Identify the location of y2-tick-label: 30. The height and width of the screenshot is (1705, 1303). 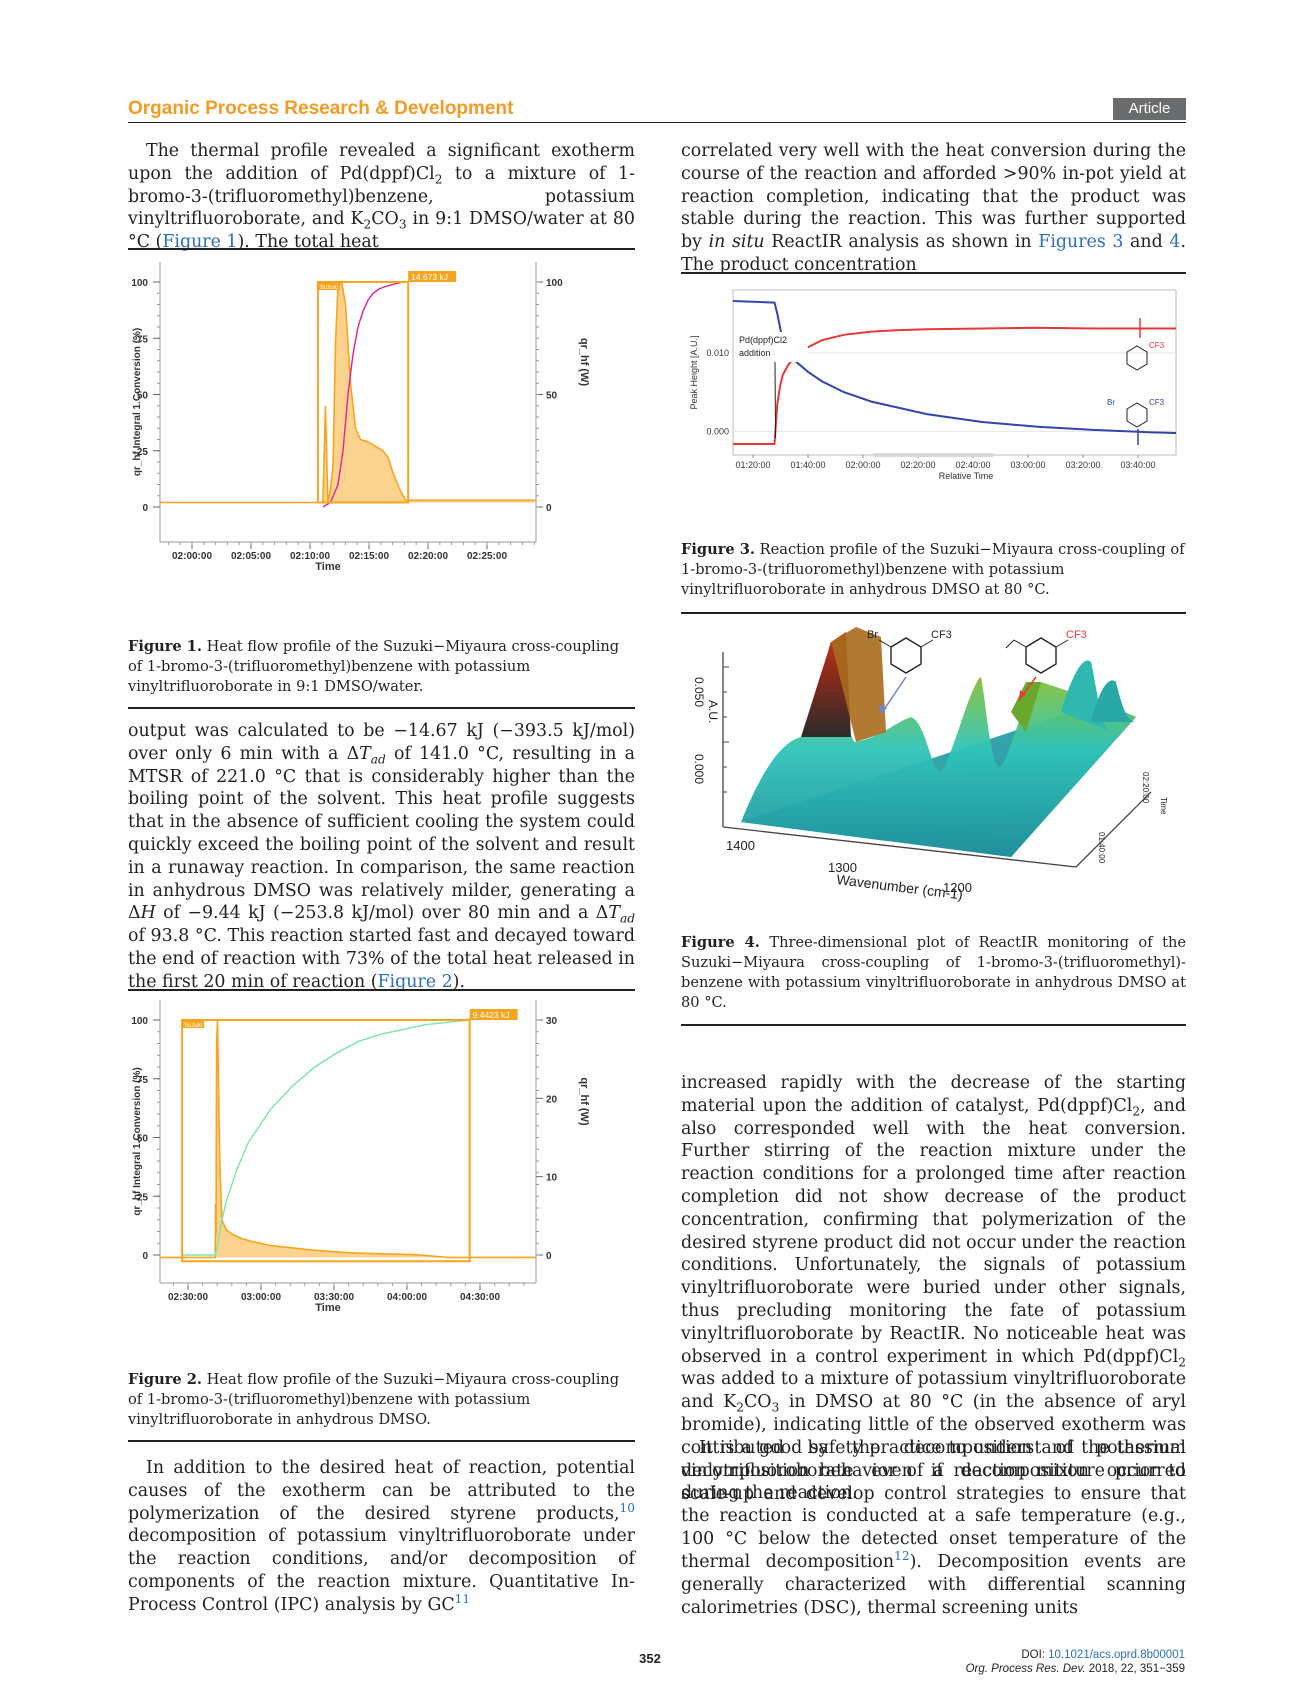
(552, 1021).